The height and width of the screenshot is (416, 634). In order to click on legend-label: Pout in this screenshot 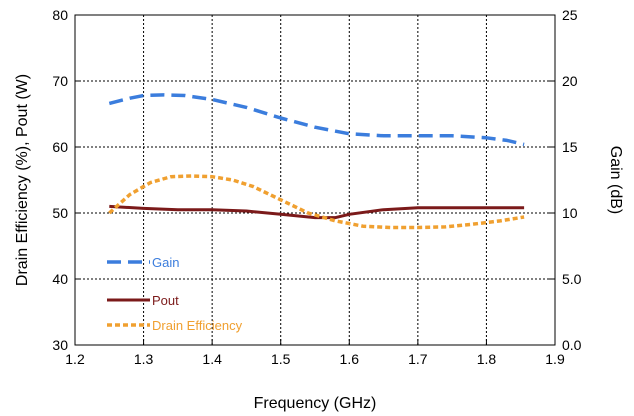, I will do `click(165, 300)`.